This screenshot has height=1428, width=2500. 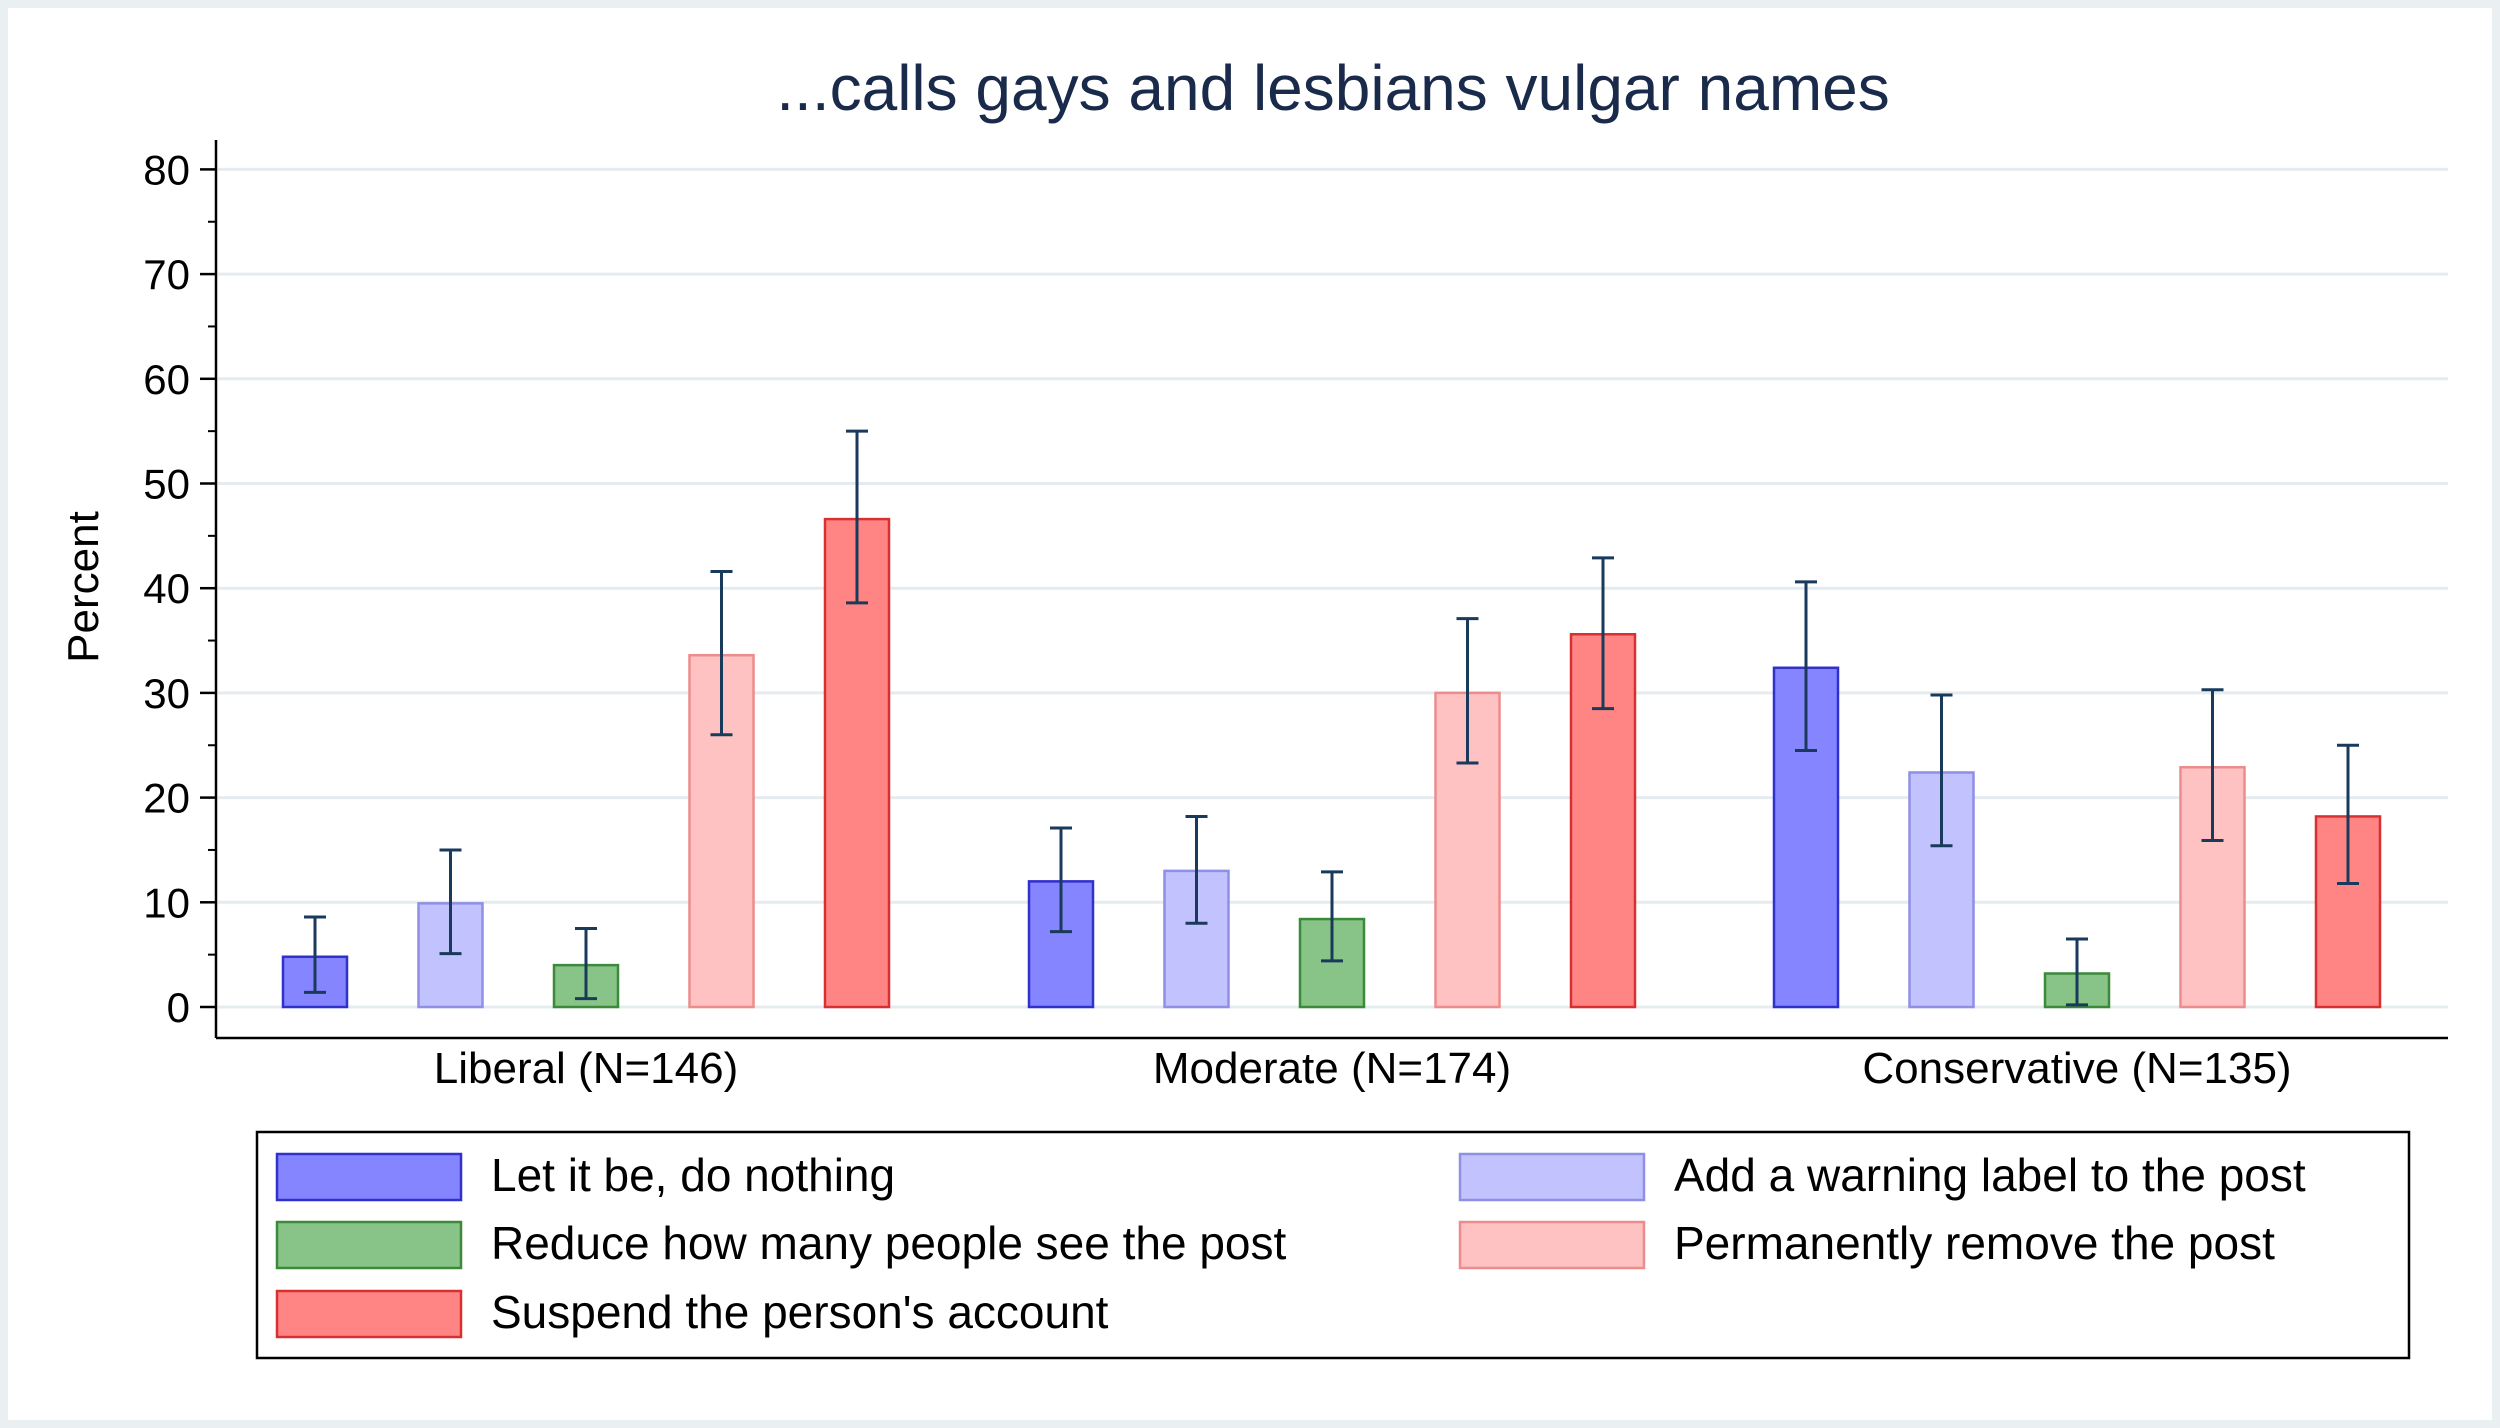 I want to click on legend-label: Let it be, do nothing, so click(x=693, y=1175).